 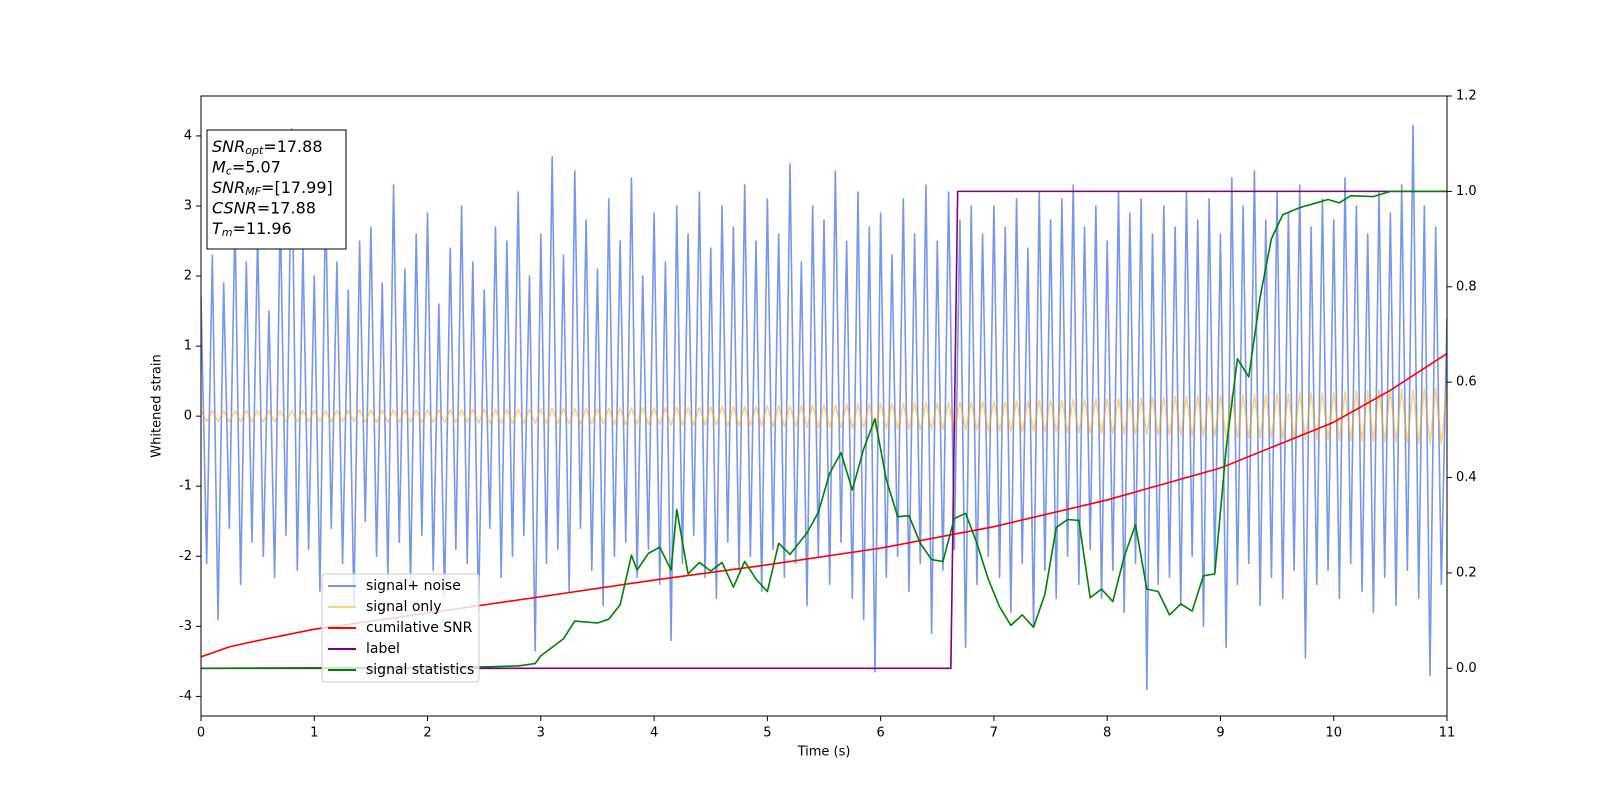 I want to click on x-tick-label: 5, so click(x=767, y=733).